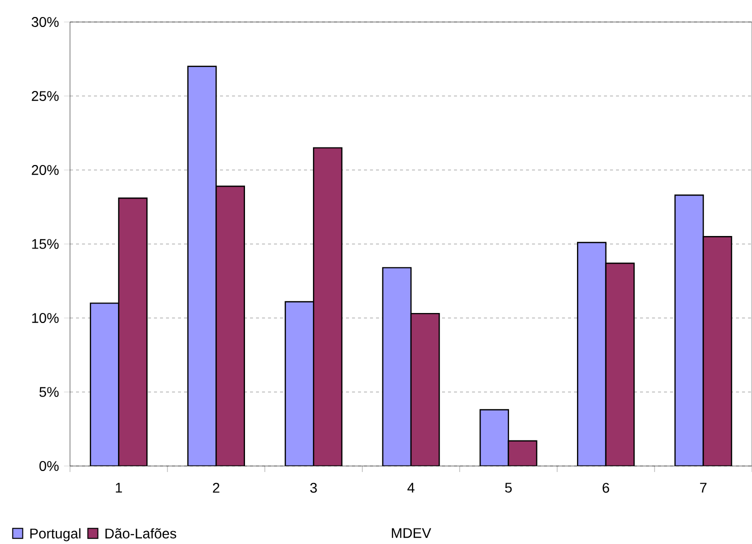 The width and height of the screenshot is (752, 544). What do you see at coordinates (140, 533) in the screenshot?
I see `legend-label: Dão-Lafões` at bounding box center [140, 533].